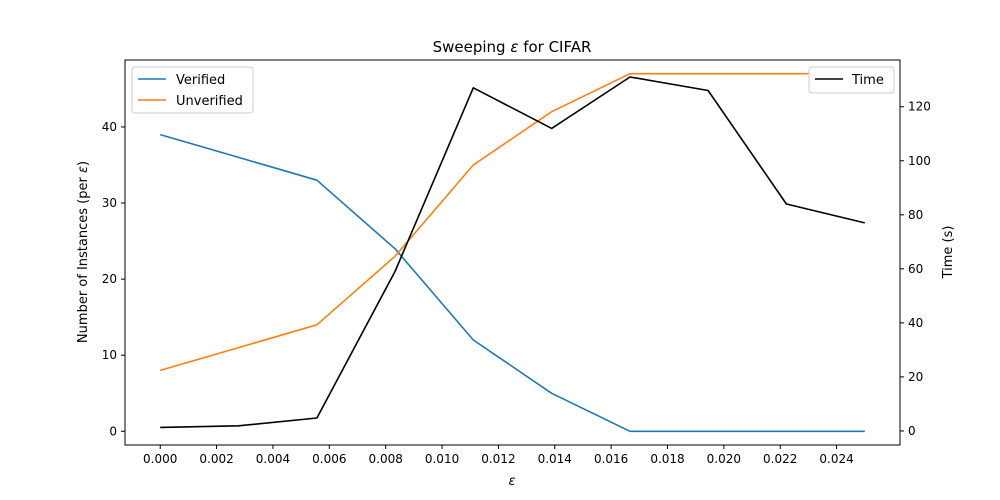 The image size is (1000, 500). What do you see at coordinates (329, 459) in the screenshot?
I see `x-tick-label: 0.006` at bounding box center [329, 459].